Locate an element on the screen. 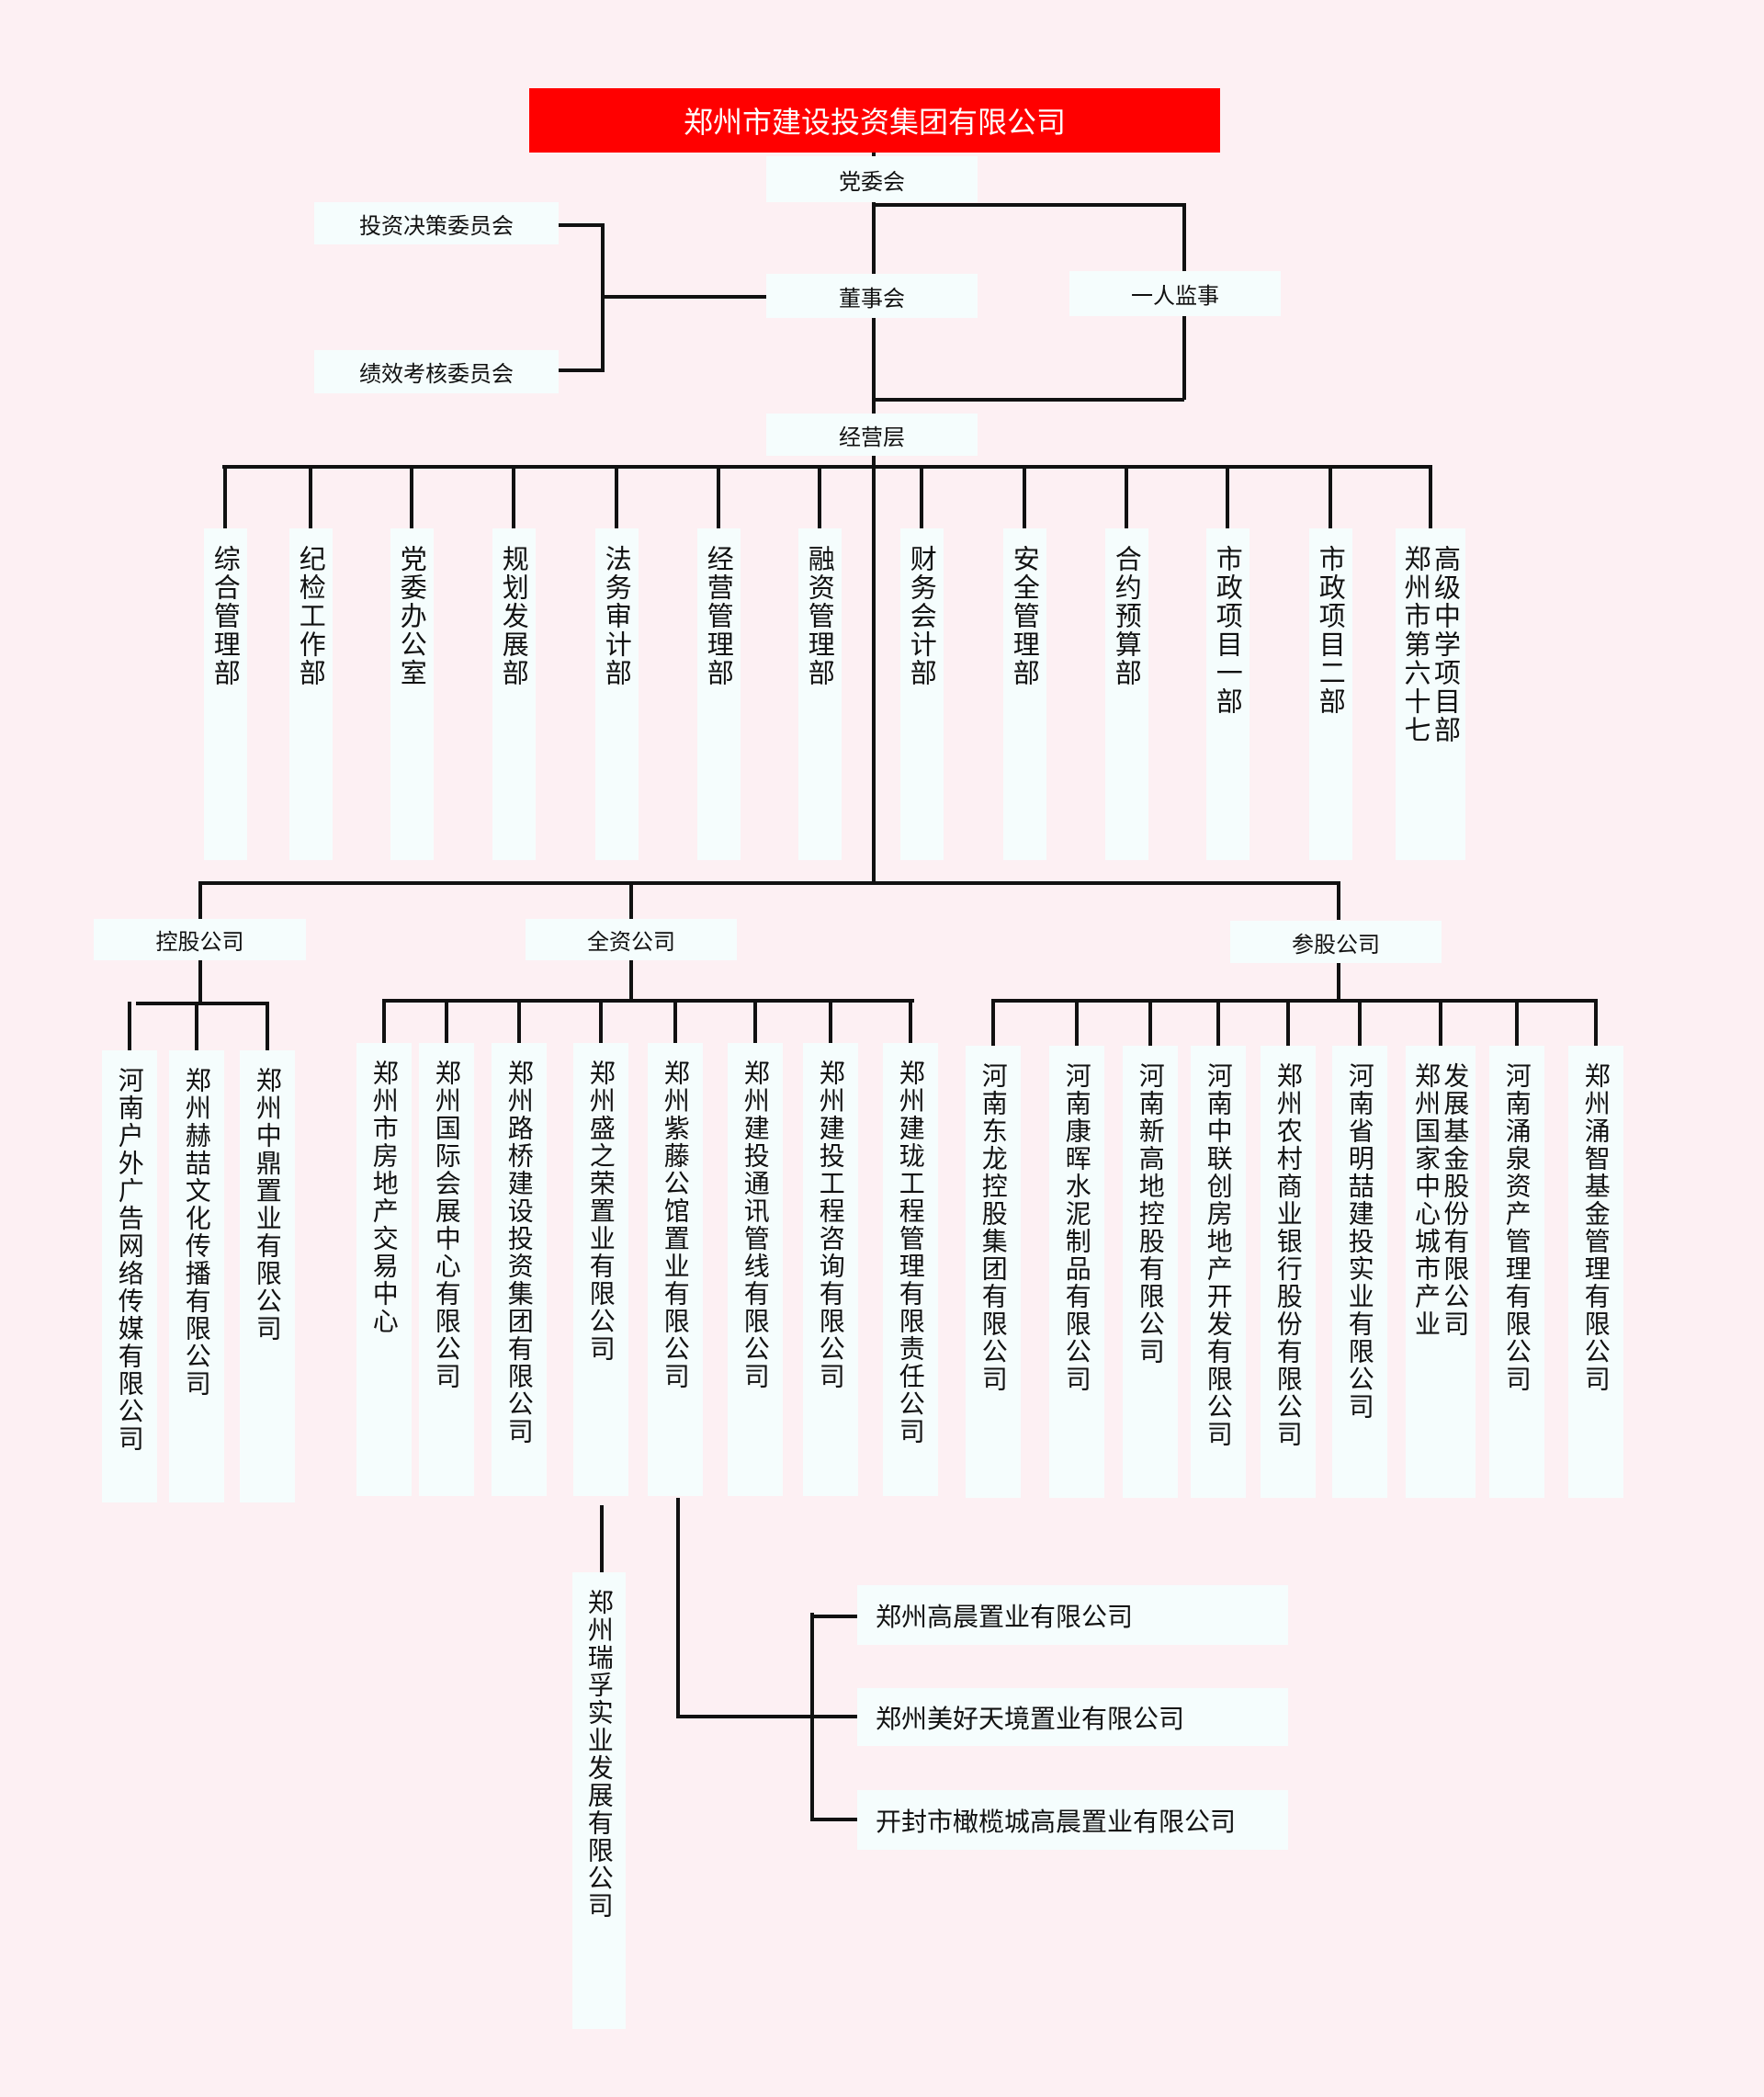 This screenshot has width=1764, height=2097. company-box: 郑州建珑工程管理有限责任公司 is located at coordinates (910, 1270).